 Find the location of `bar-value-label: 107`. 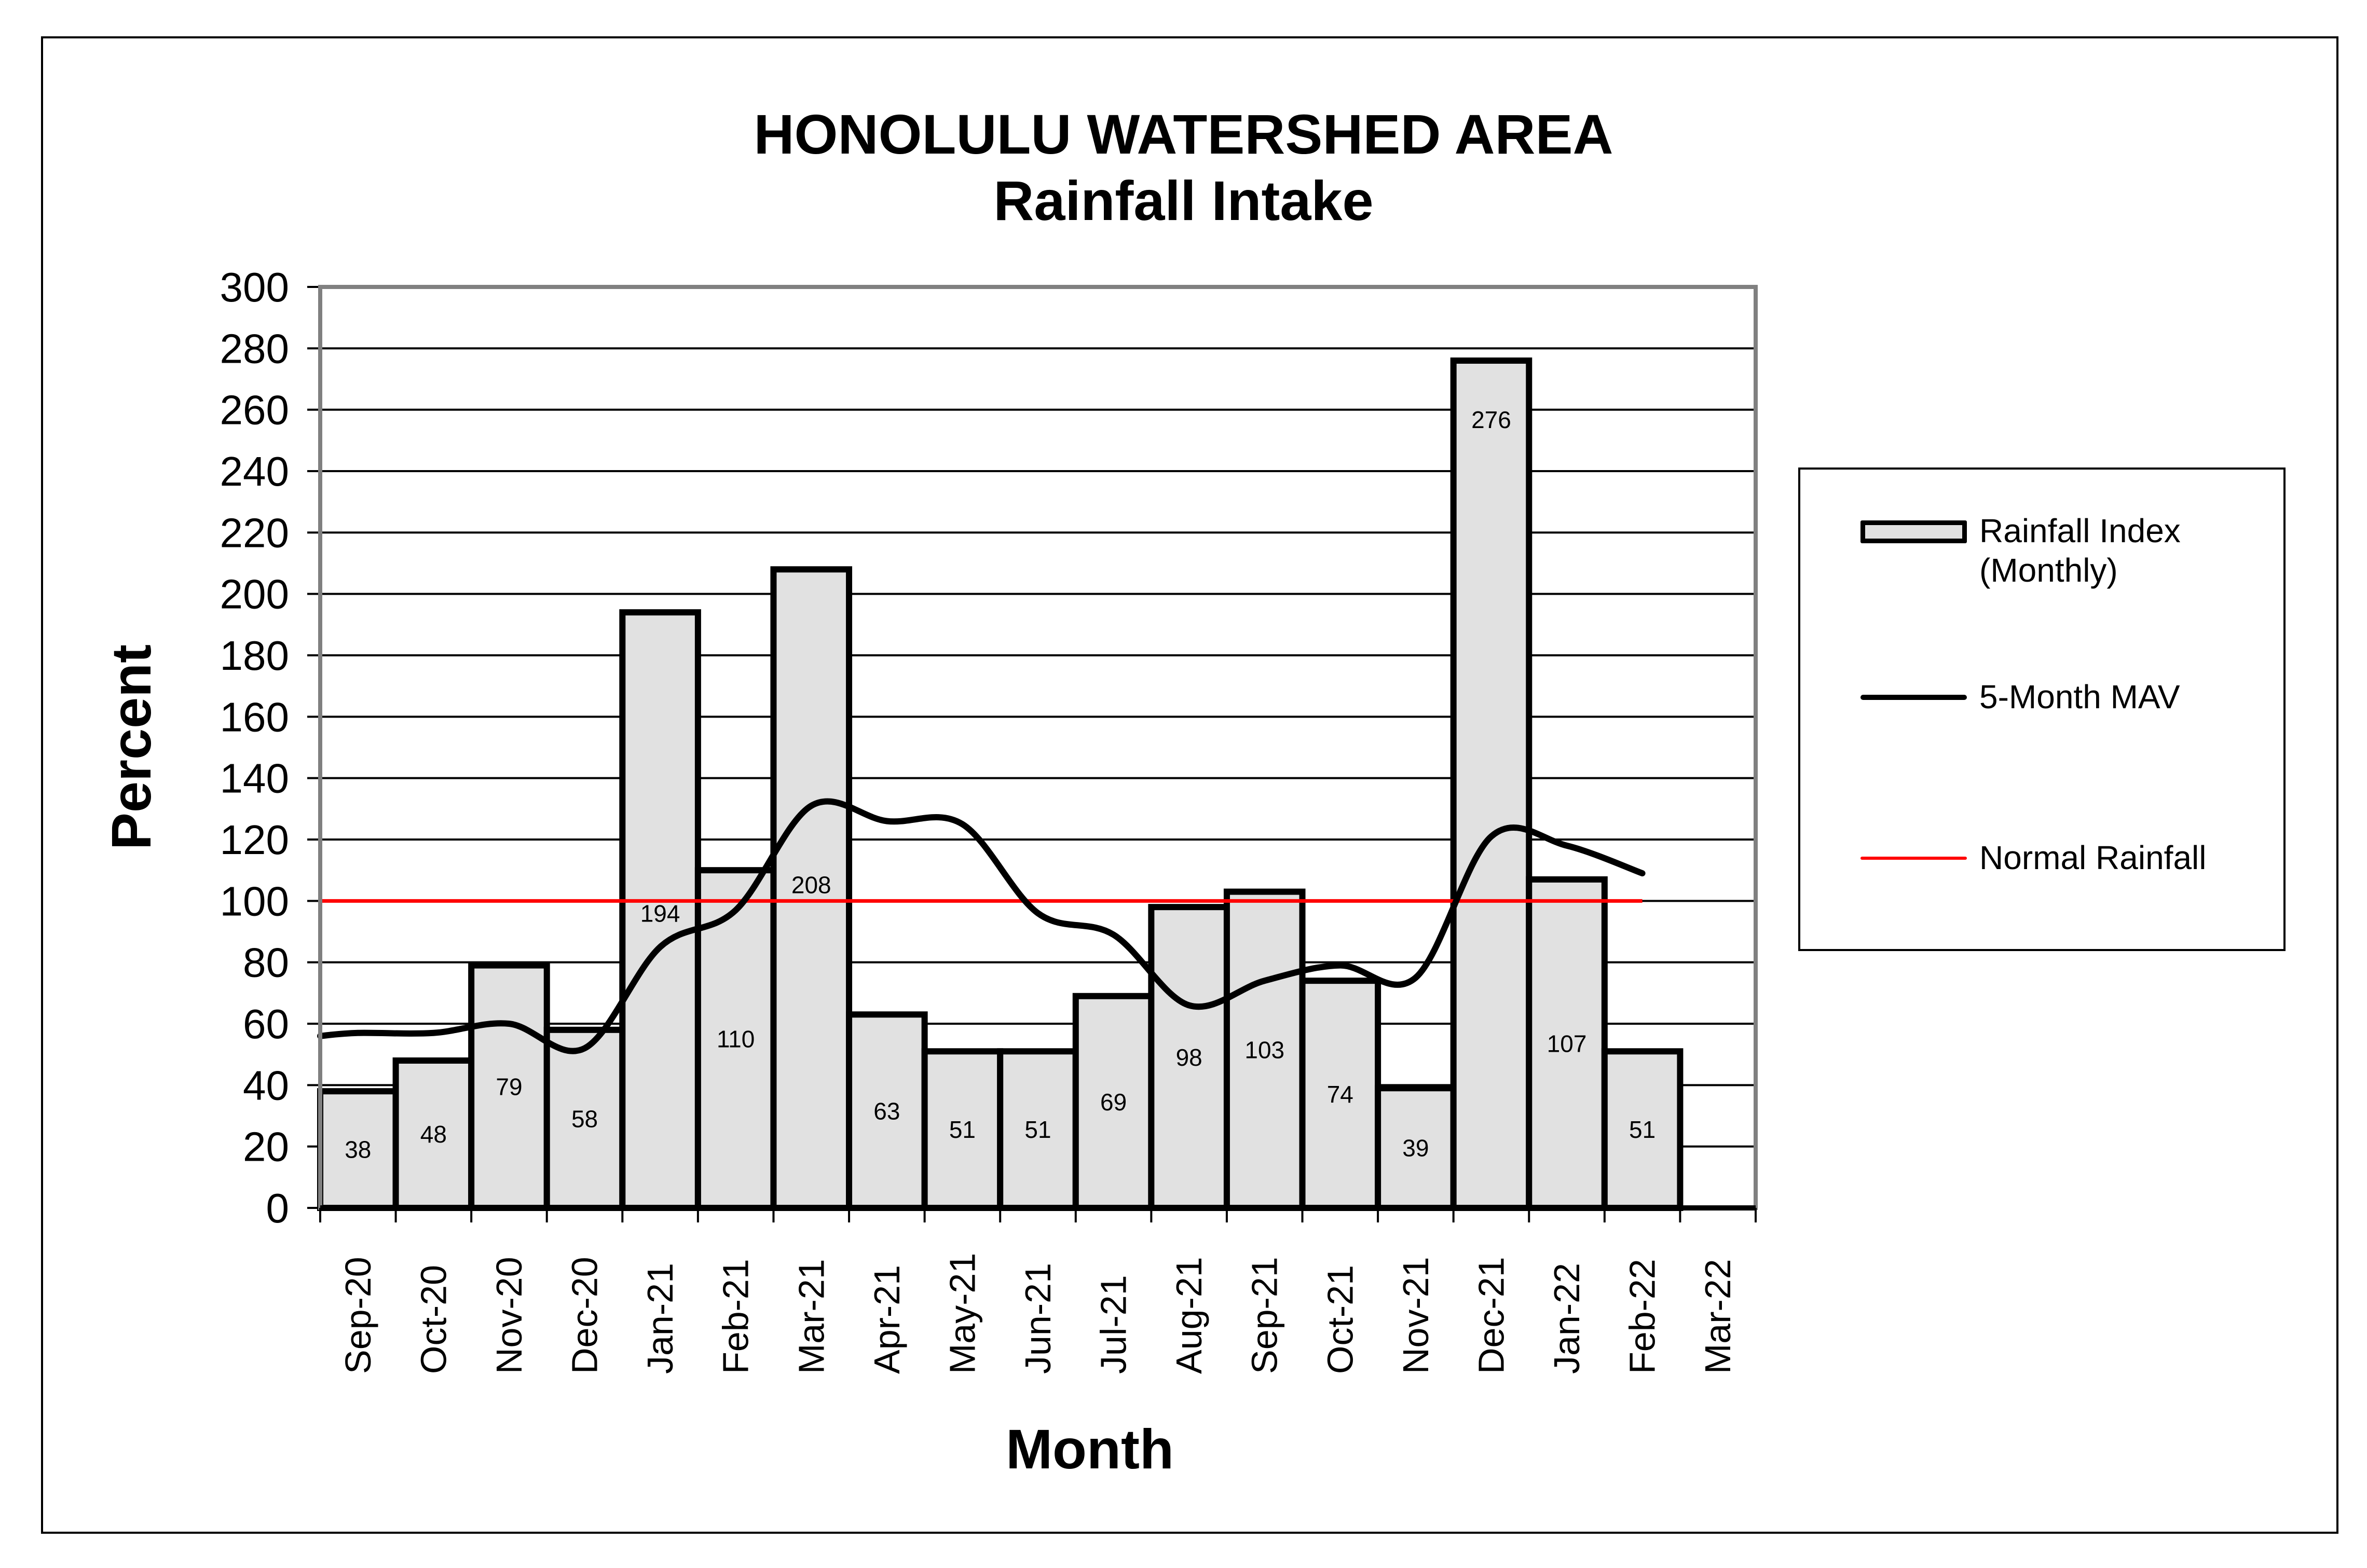

bar-value-label: 107 is located at coordinates (1567, 1043).